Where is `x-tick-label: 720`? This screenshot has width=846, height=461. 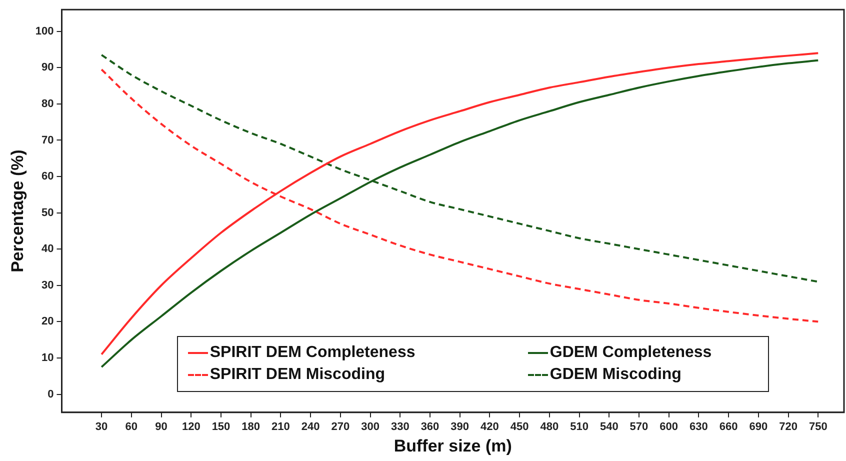 x-tick-label: 720 is located at coordinates (788, 427).